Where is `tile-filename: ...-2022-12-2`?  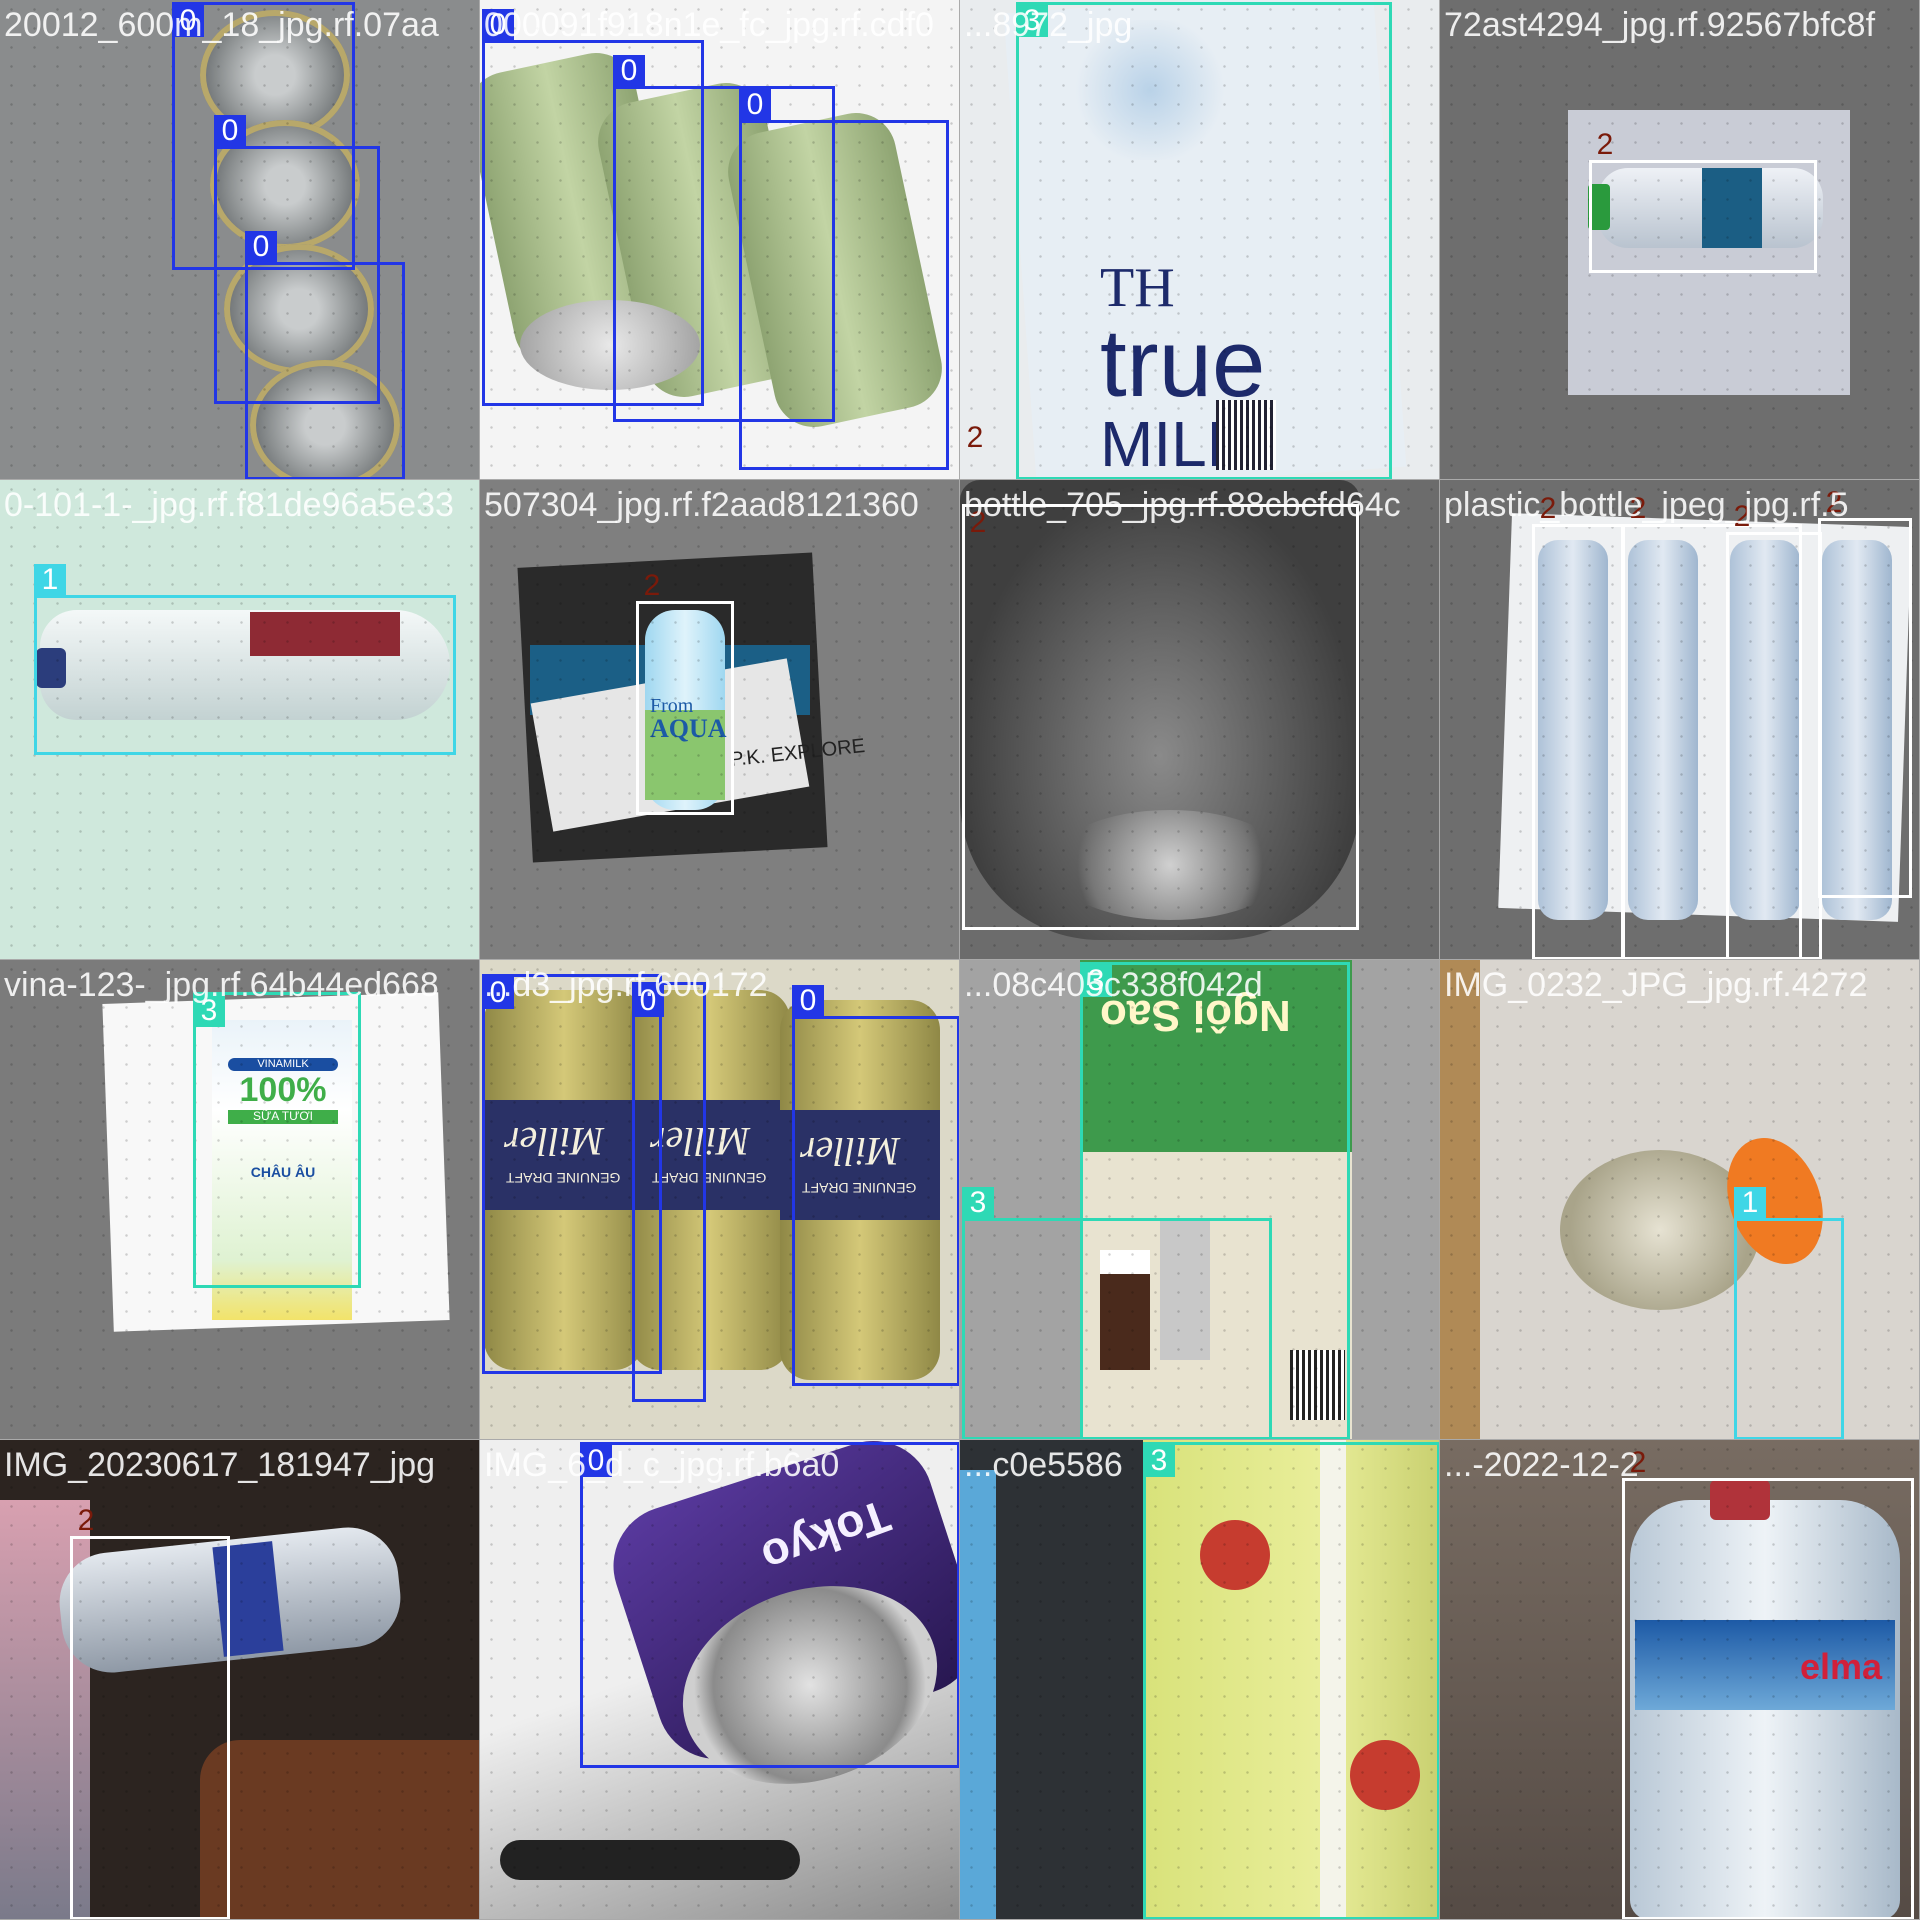
tile-filename: ...-2022-12-2 is located at coordinates (1541, 1465).